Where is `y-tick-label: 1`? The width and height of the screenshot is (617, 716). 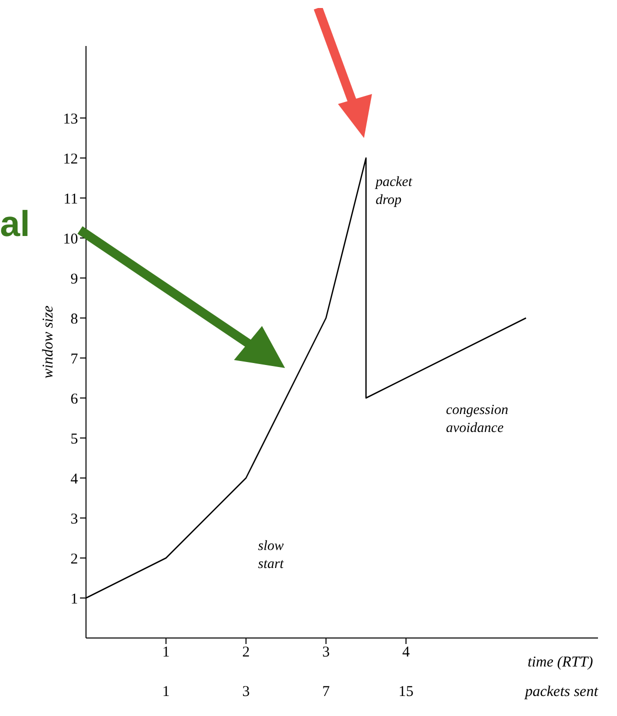 y-tick-label: 1 is located at coordinates (74, 599).